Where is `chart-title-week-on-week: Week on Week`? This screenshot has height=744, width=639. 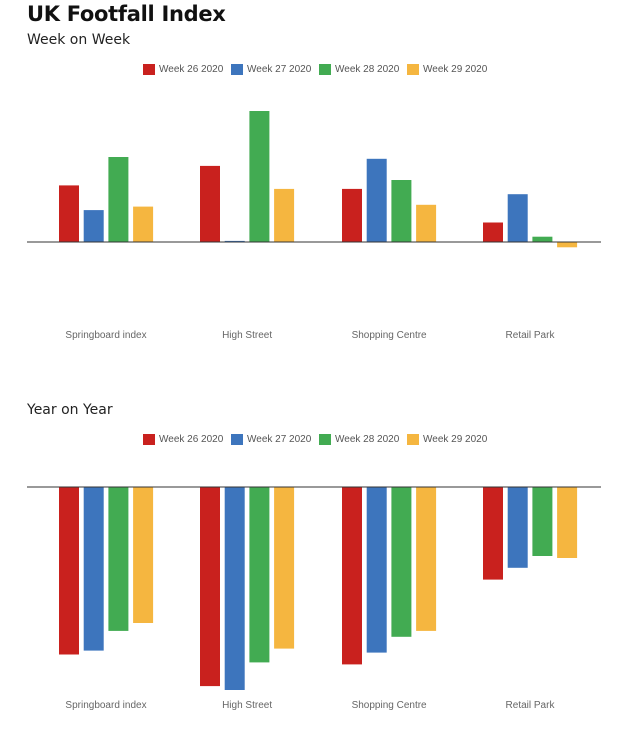 chart-title-week-on-week: Week on Week is located at coordinates (79, 40).